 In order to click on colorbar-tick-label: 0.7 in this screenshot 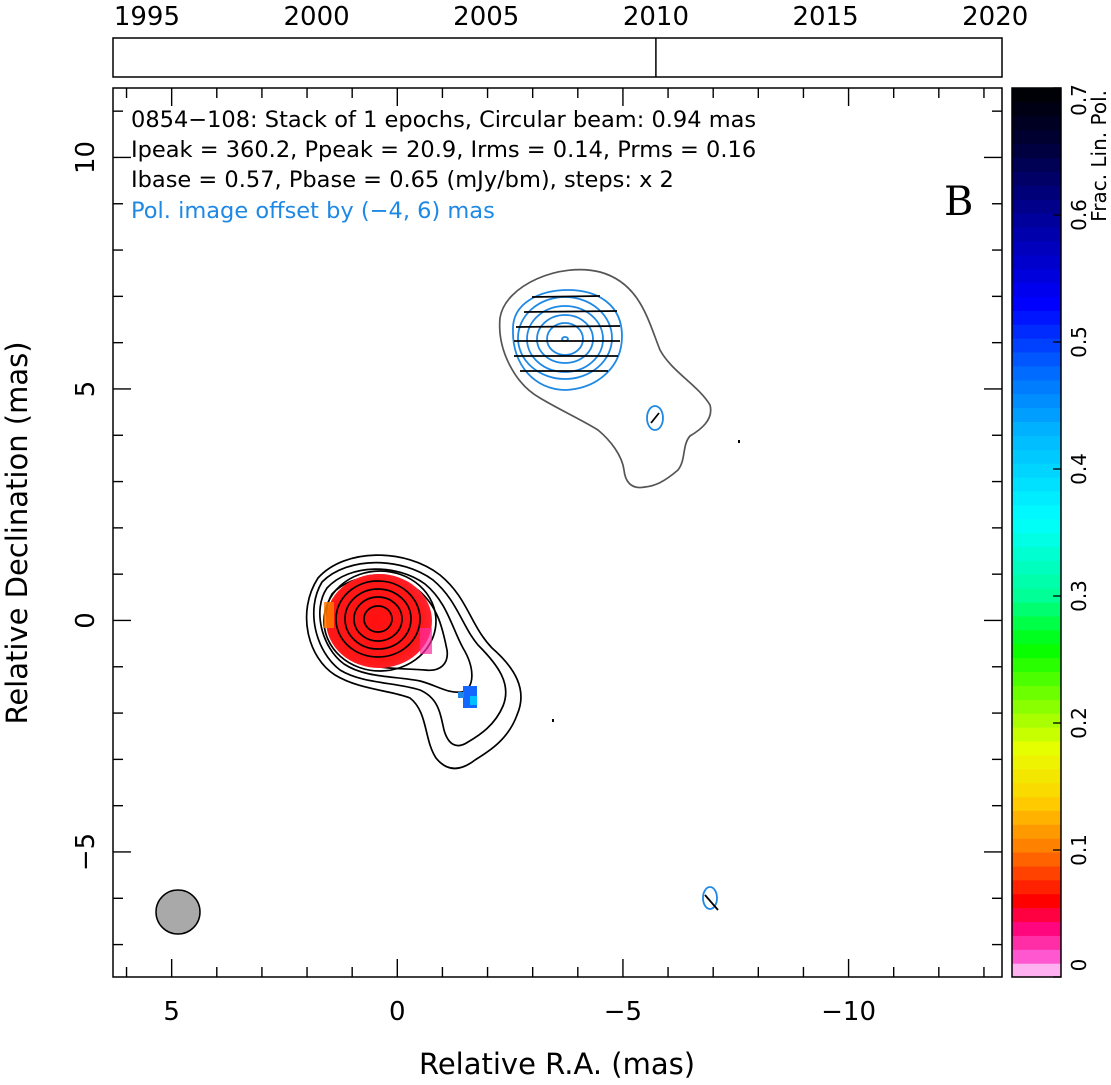, I will do `click(1079, 100)`.